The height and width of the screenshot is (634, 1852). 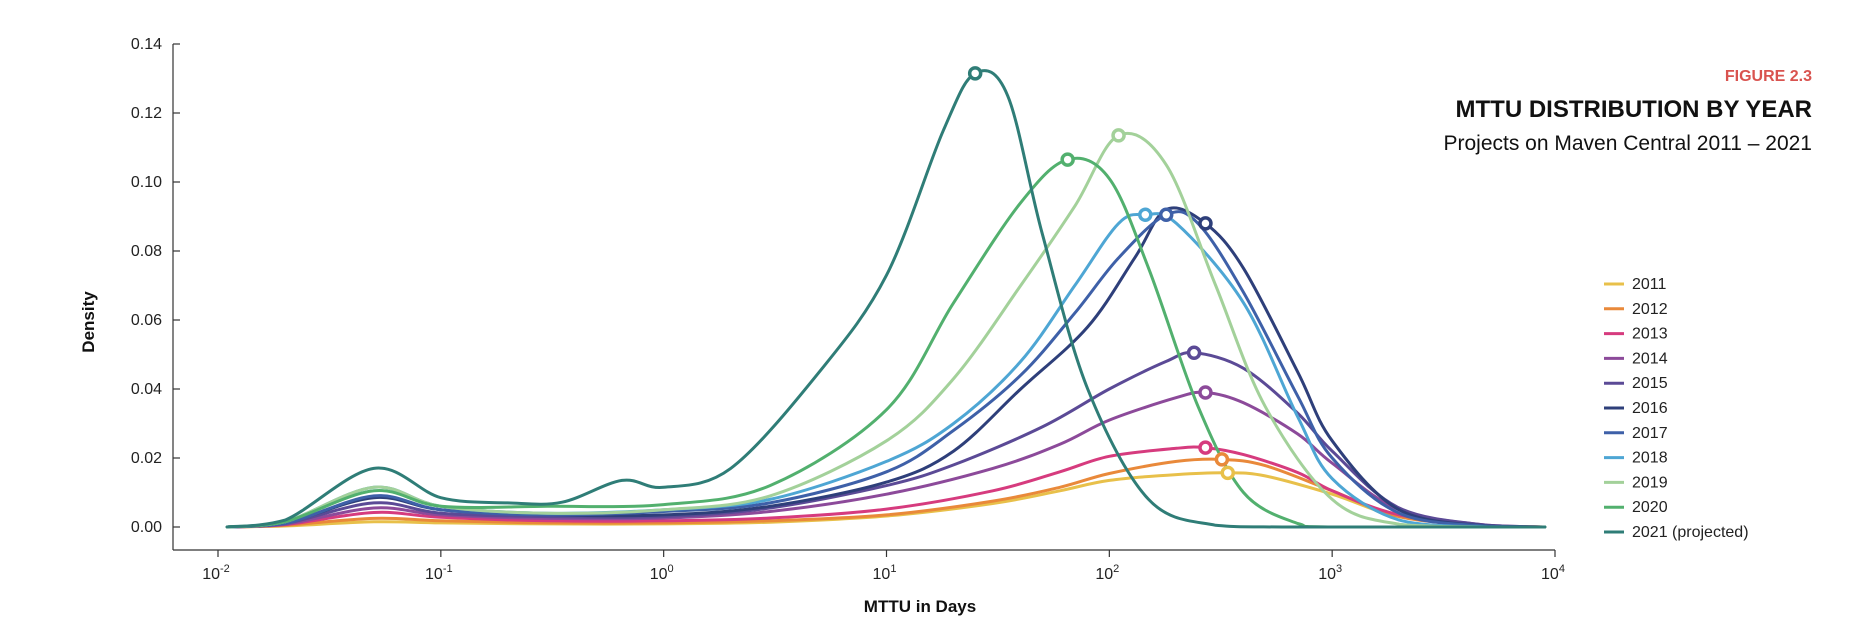 I want to click on legend-label: 2011, so click(x=1649, y=284).